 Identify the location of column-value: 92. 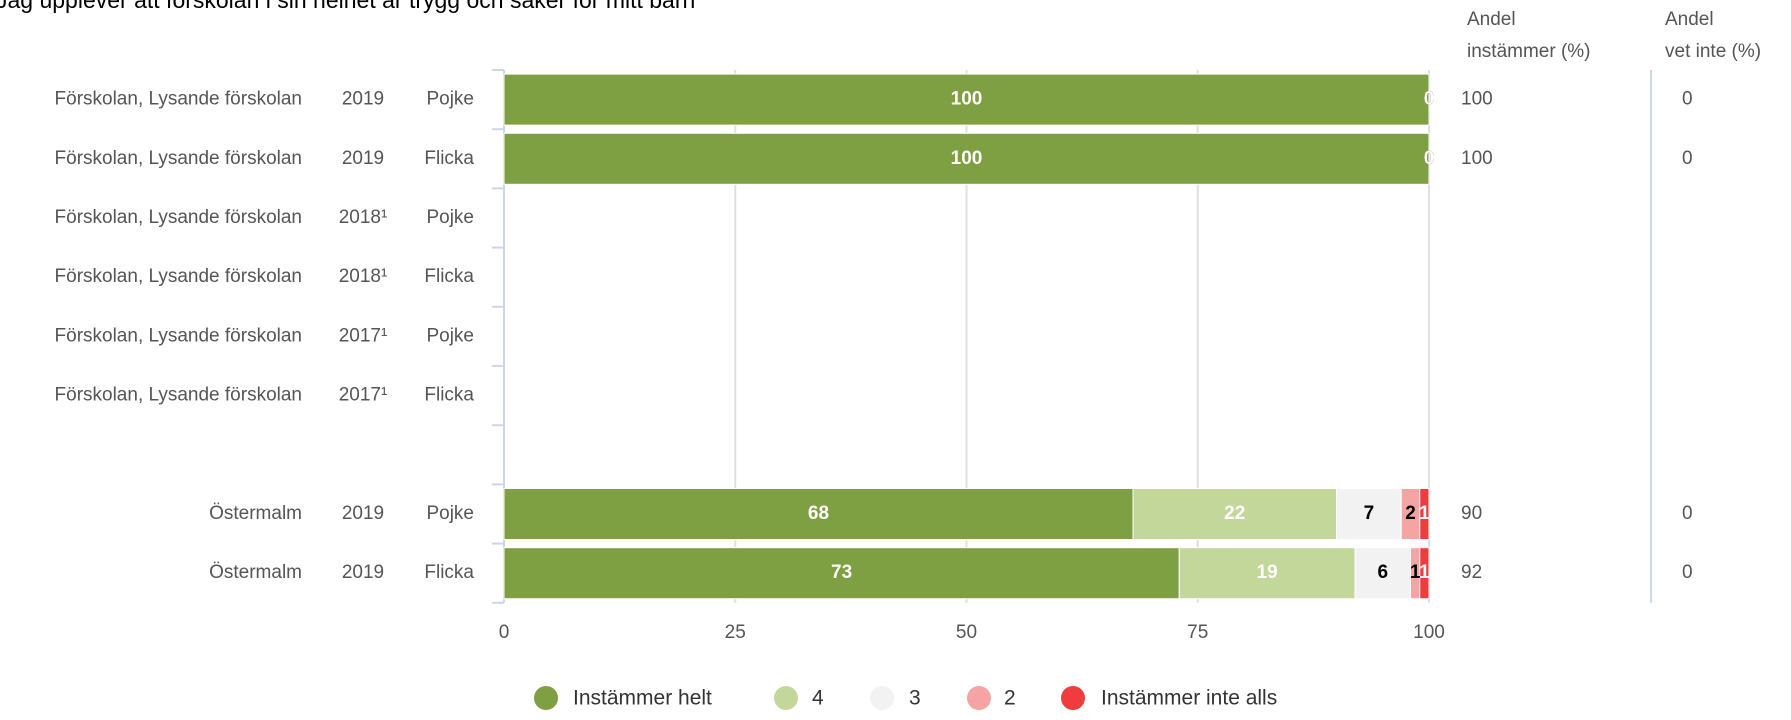
(1471, 572).